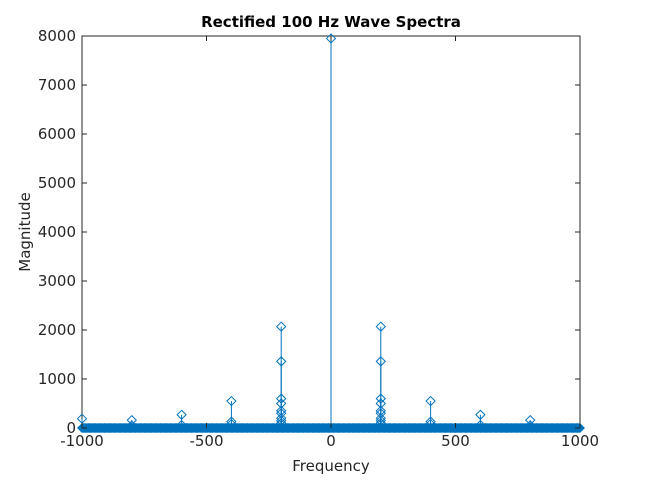 Image resolution: width=647 pixels, height=485 pixels. I want to click on y-tick-label: 7000, so click(57, 85).